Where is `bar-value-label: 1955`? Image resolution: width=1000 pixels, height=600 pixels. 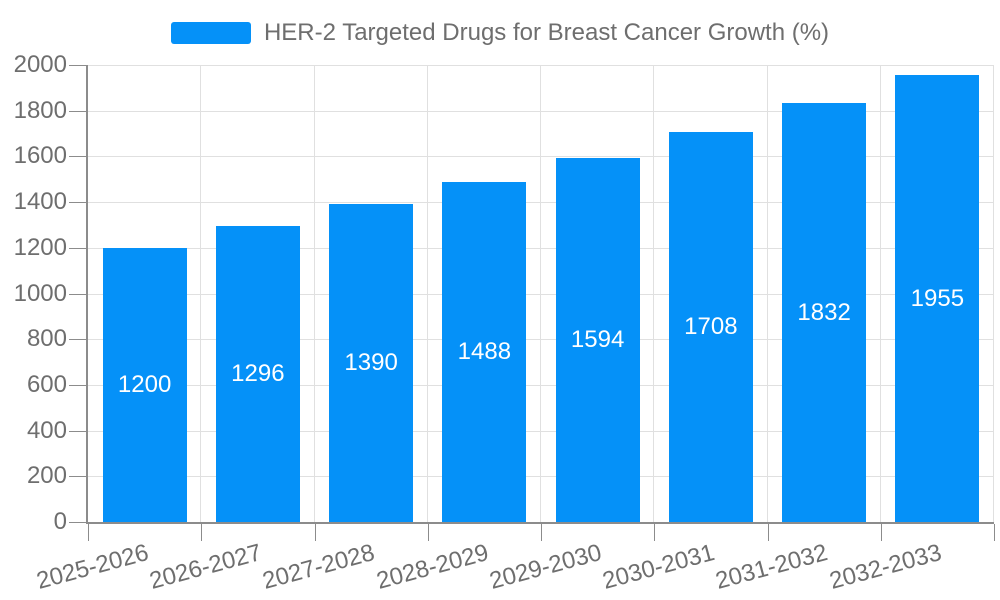
bar-value-label: 1955 is located at coordinates (937, 298).